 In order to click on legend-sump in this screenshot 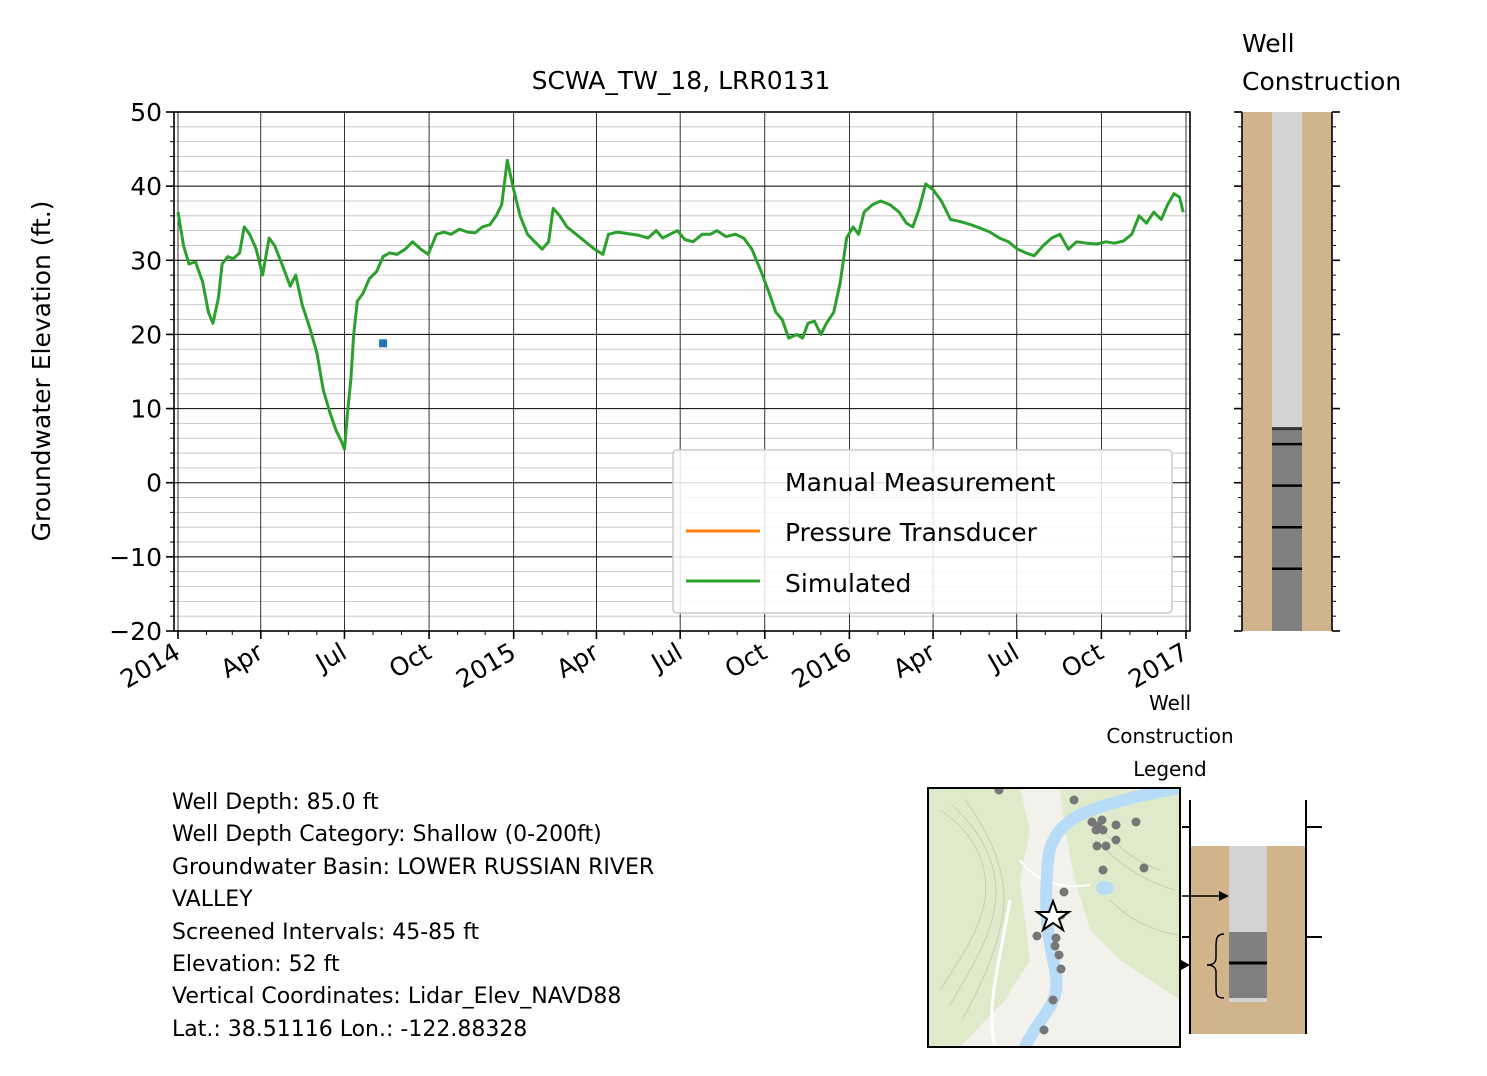, I will do `click(1248, 1000)`.